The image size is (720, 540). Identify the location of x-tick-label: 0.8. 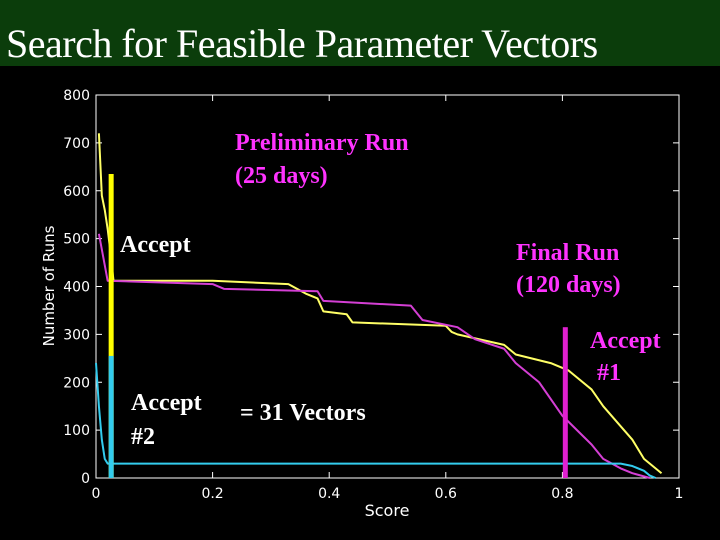
(562, 494).